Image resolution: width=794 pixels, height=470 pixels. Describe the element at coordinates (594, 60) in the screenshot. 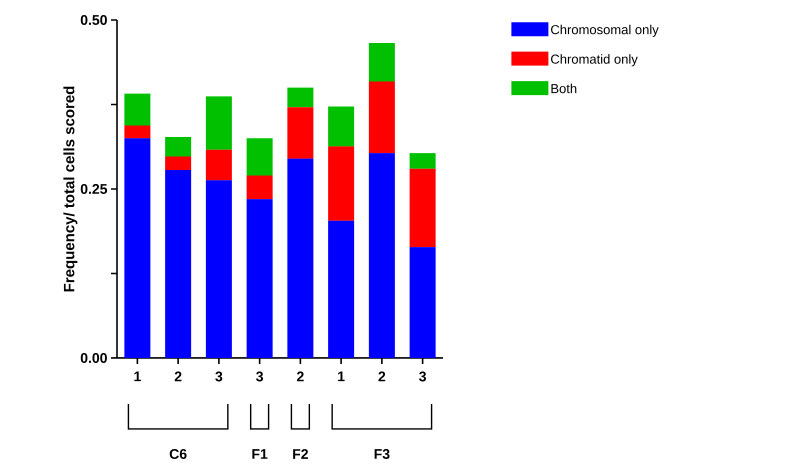

I see `legend-label: Chromatid only` at that location.